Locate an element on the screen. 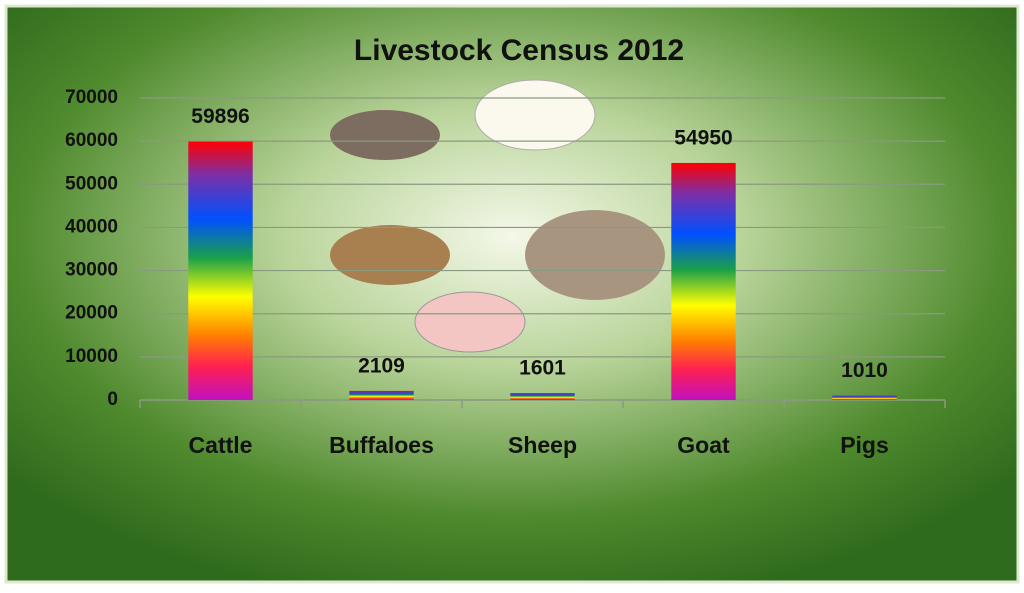  y-tick-label: 0 is located at coordinates (112, 399).